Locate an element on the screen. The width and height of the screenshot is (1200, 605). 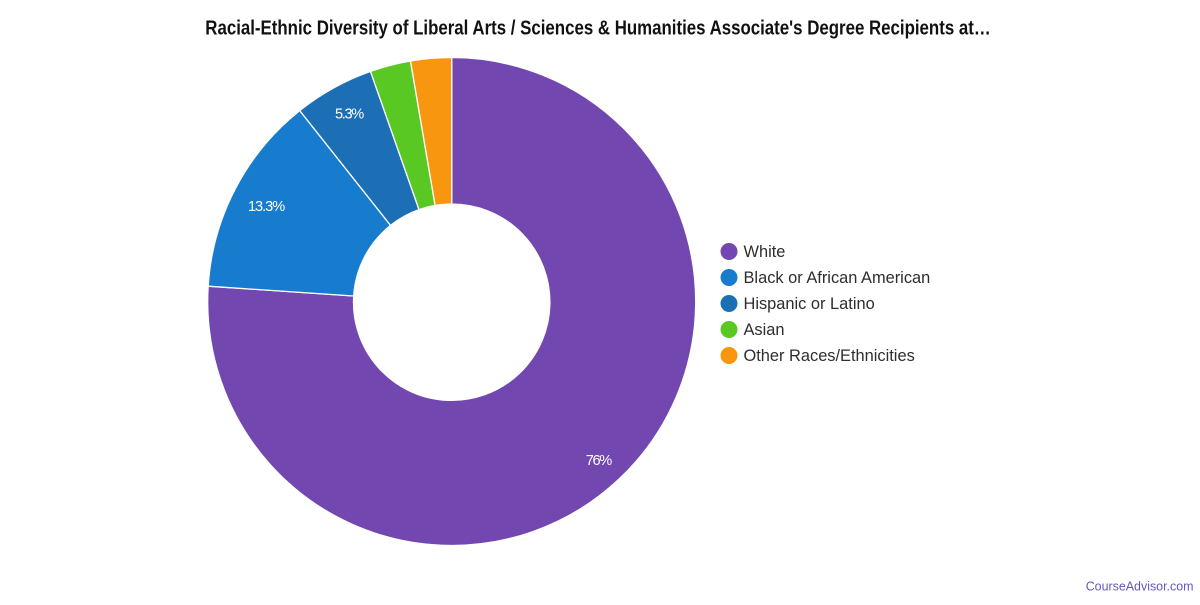
svg-text: Hispanic or Latino is located at coordinates (809, 304).